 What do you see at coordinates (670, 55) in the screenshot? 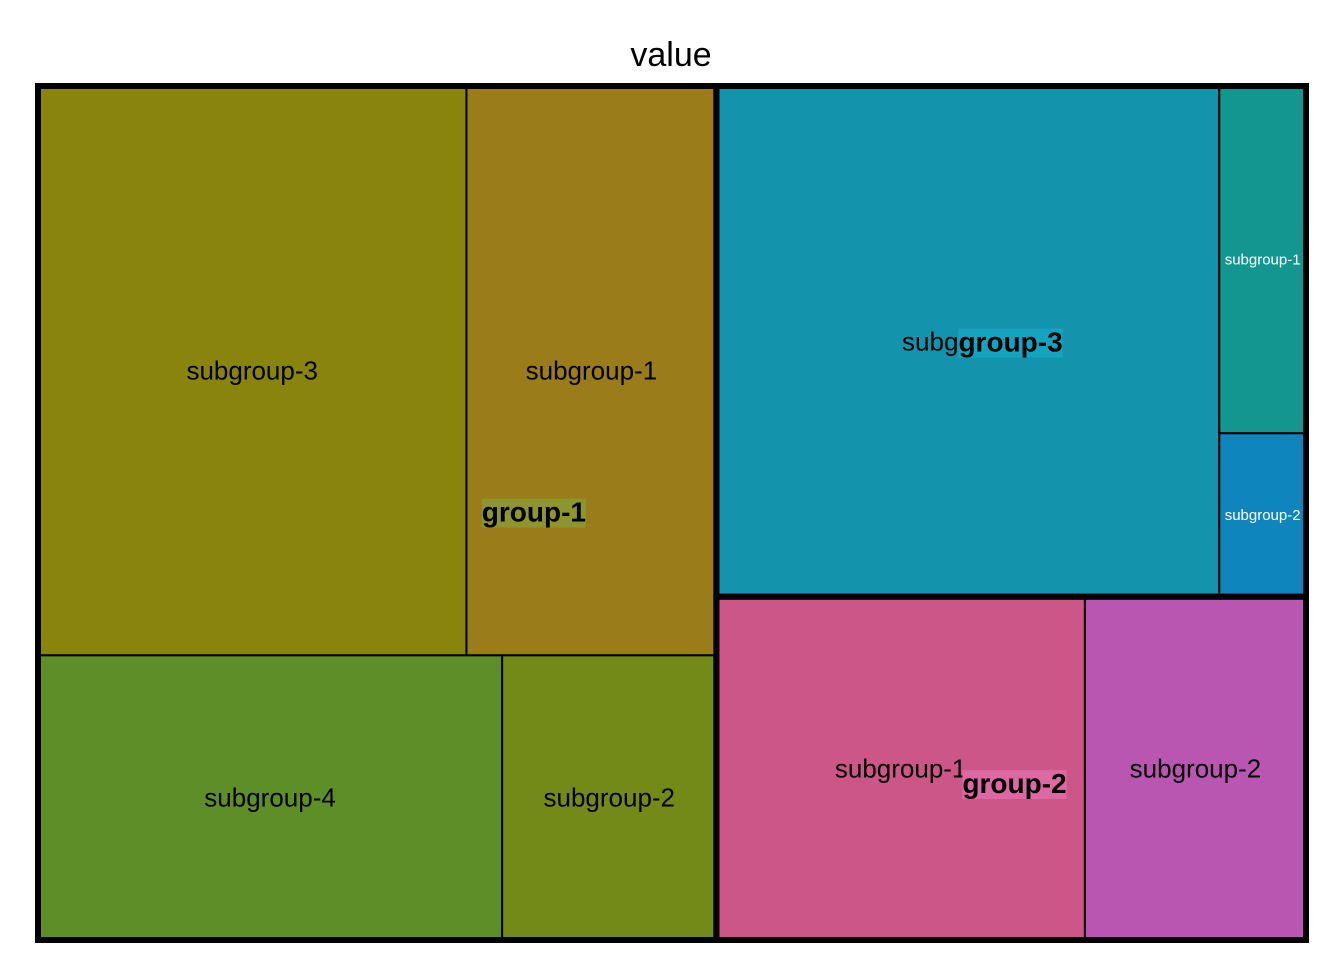
I see `chart-title: value` at bounding box center [670, 55].